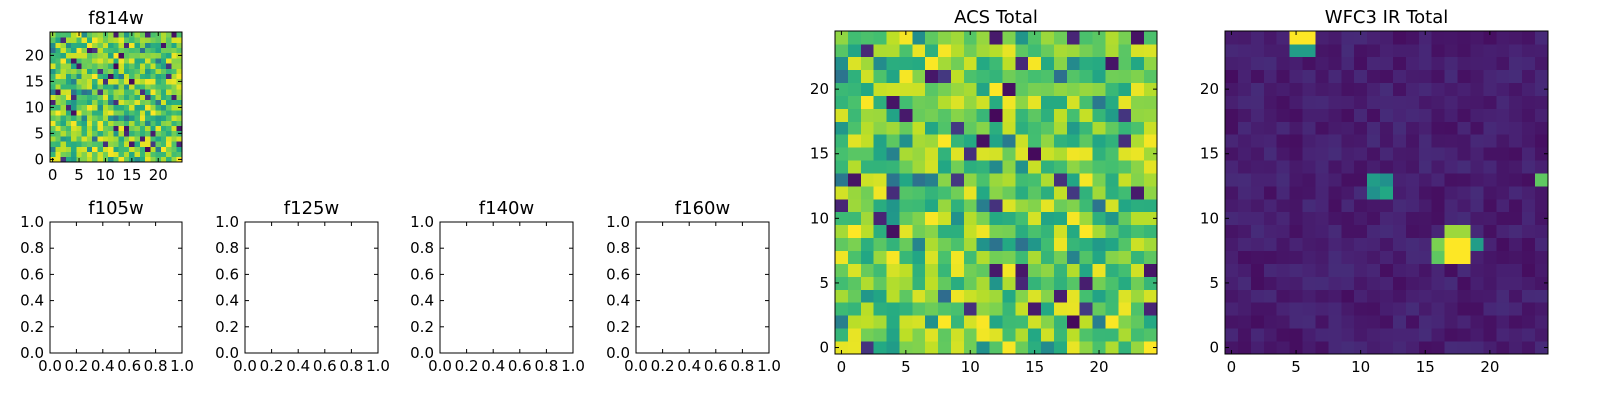 This screenshot has width=1600, height=400. Describe the element at coordinates (440, 366) in the screenshot. I see `x-tick-label: 0.0` at that location.